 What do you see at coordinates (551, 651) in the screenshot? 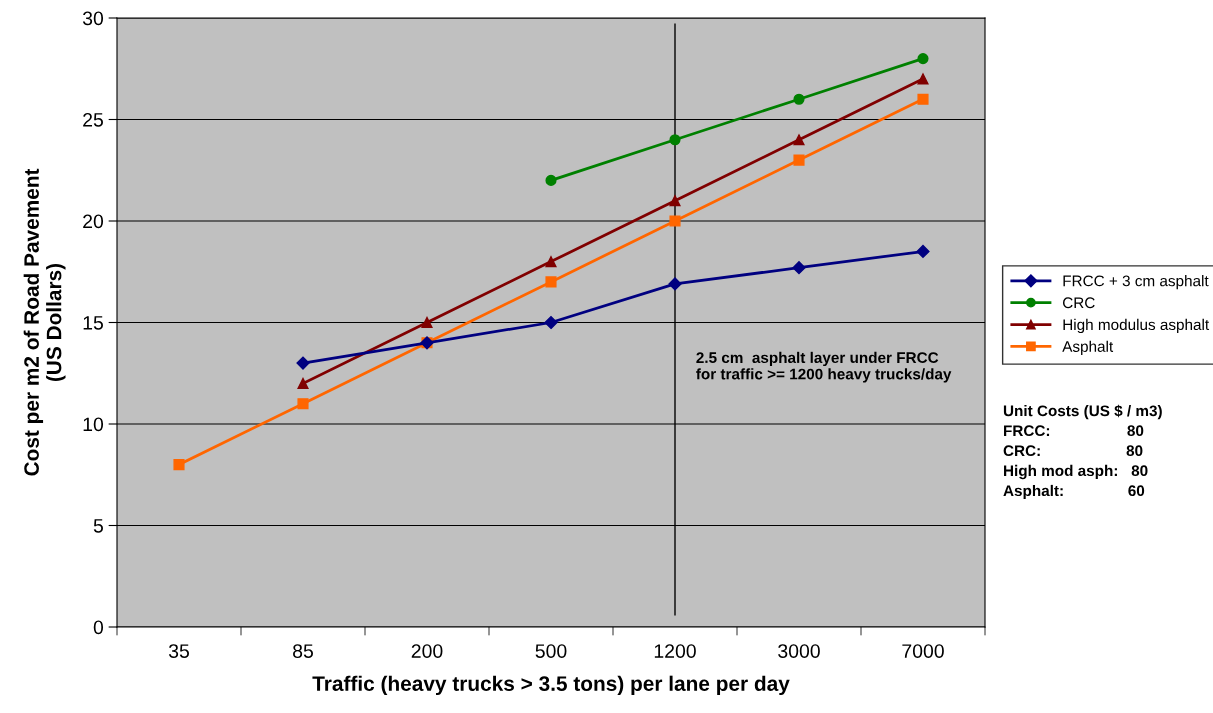
I see `x-tick-label: 500` at bounding box center [551, 651].